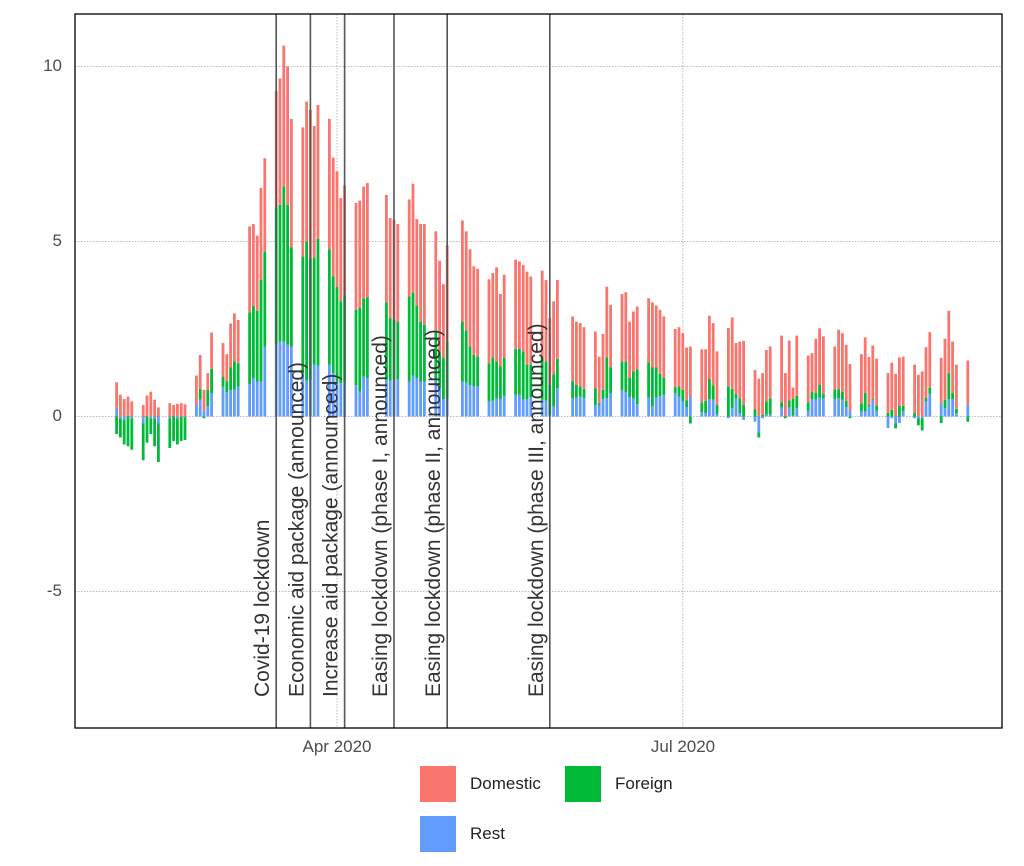 The image size is (1024, 866). What do you see at coordinates (54, 590) in the screenshot?
I see `y-tick-label: -5` at bounding box center [54, 590].